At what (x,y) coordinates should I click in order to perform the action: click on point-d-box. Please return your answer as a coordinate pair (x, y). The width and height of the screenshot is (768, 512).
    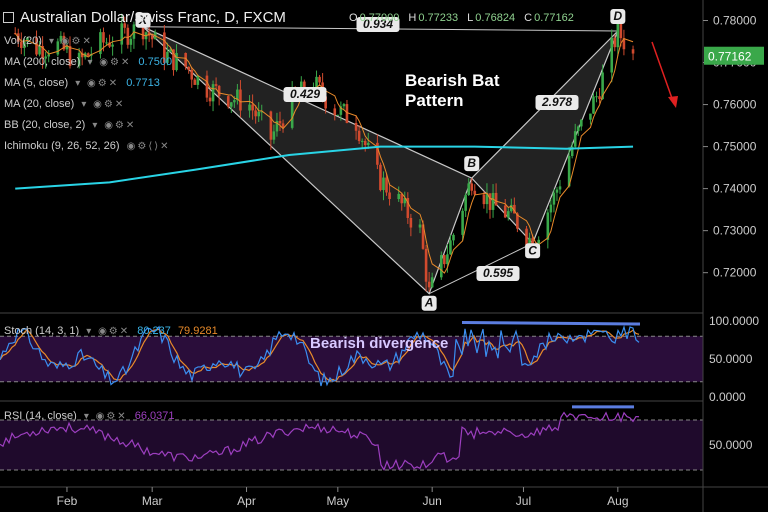
    Looking at the image, I should click on (618, 17).